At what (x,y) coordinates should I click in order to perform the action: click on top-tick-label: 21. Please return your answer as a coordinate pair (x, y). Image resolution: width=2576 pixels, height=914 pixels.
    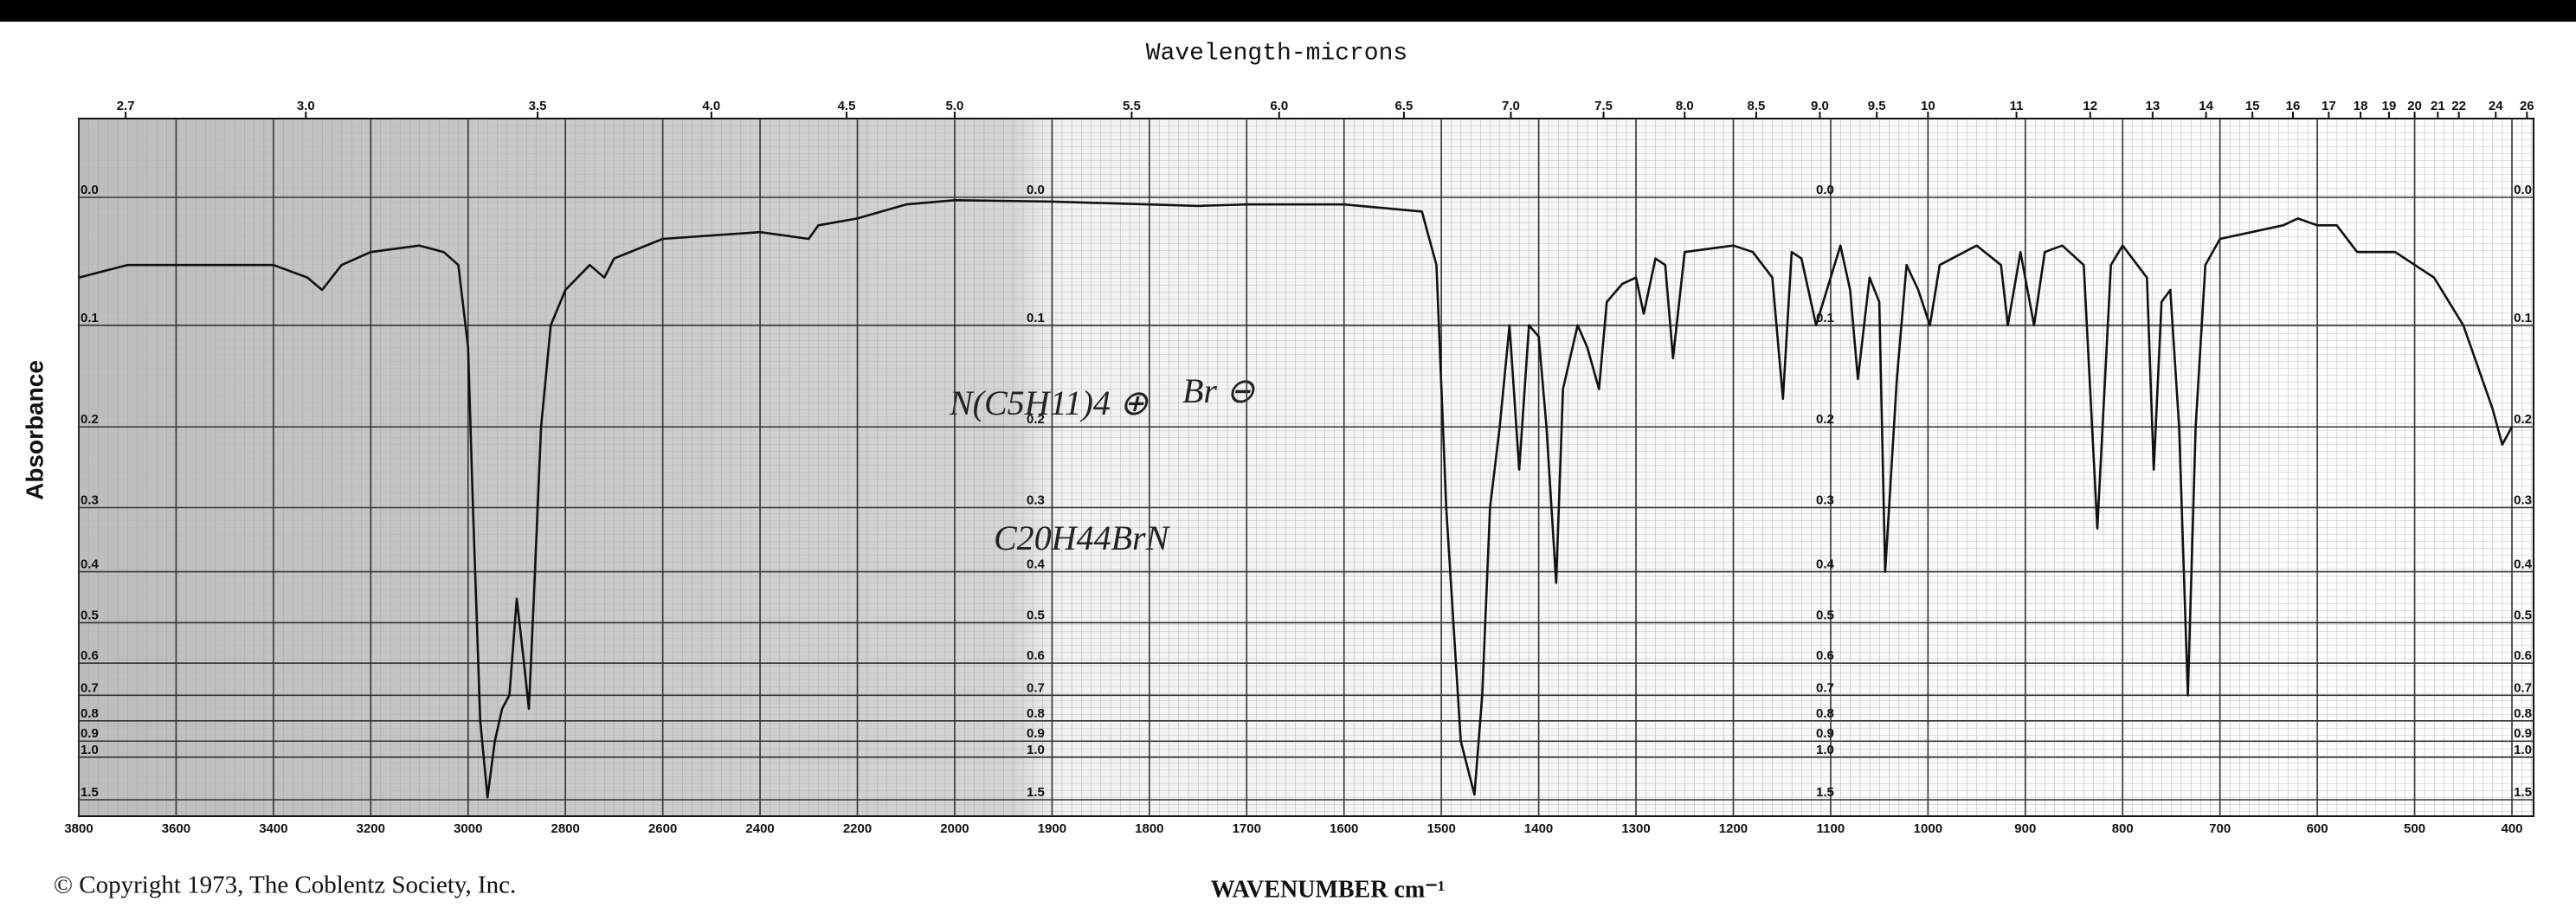
    Looking at the image, I should click on (2438, 106).